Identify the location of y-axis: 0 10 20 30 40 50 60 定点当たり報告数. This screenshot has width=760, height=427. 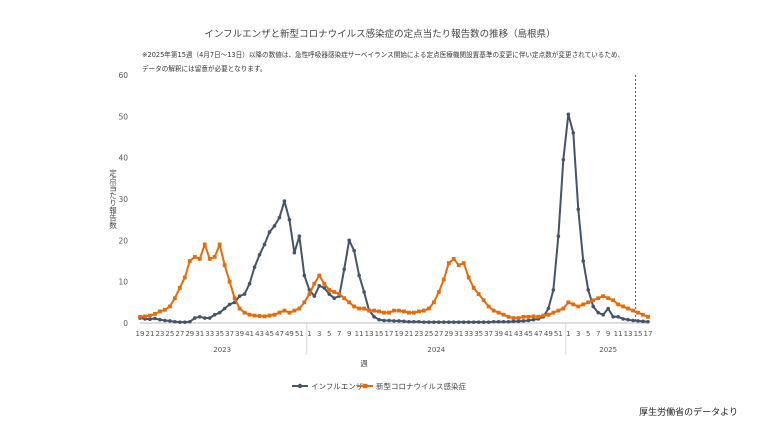
(118, 199).